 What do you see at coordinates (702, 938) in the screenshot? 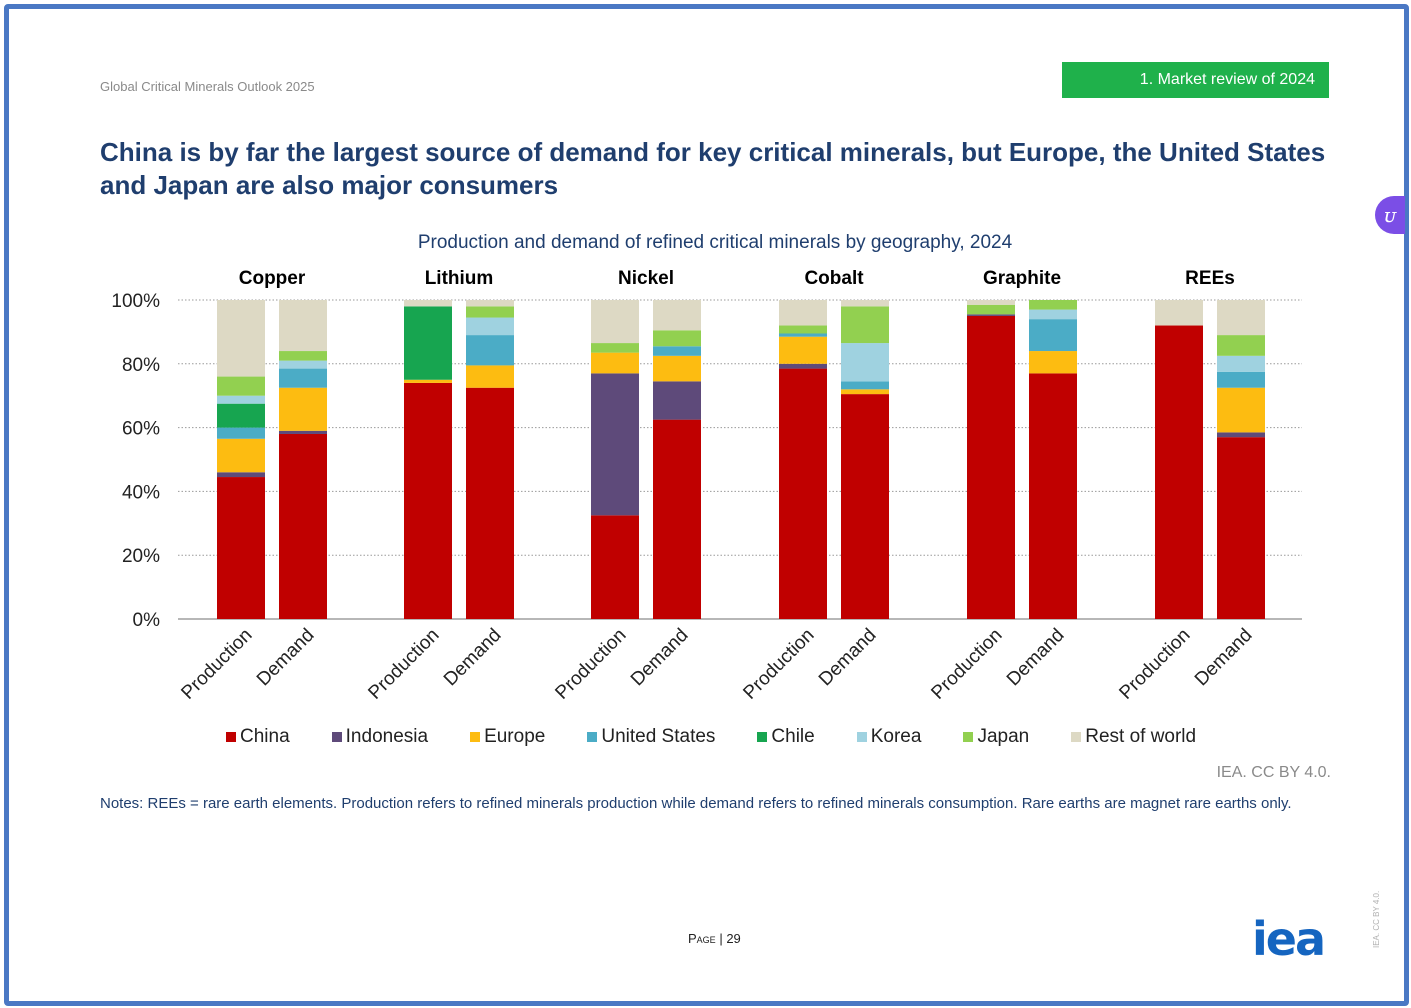
I see `page-label: Page` at bounding box center [702, 938].